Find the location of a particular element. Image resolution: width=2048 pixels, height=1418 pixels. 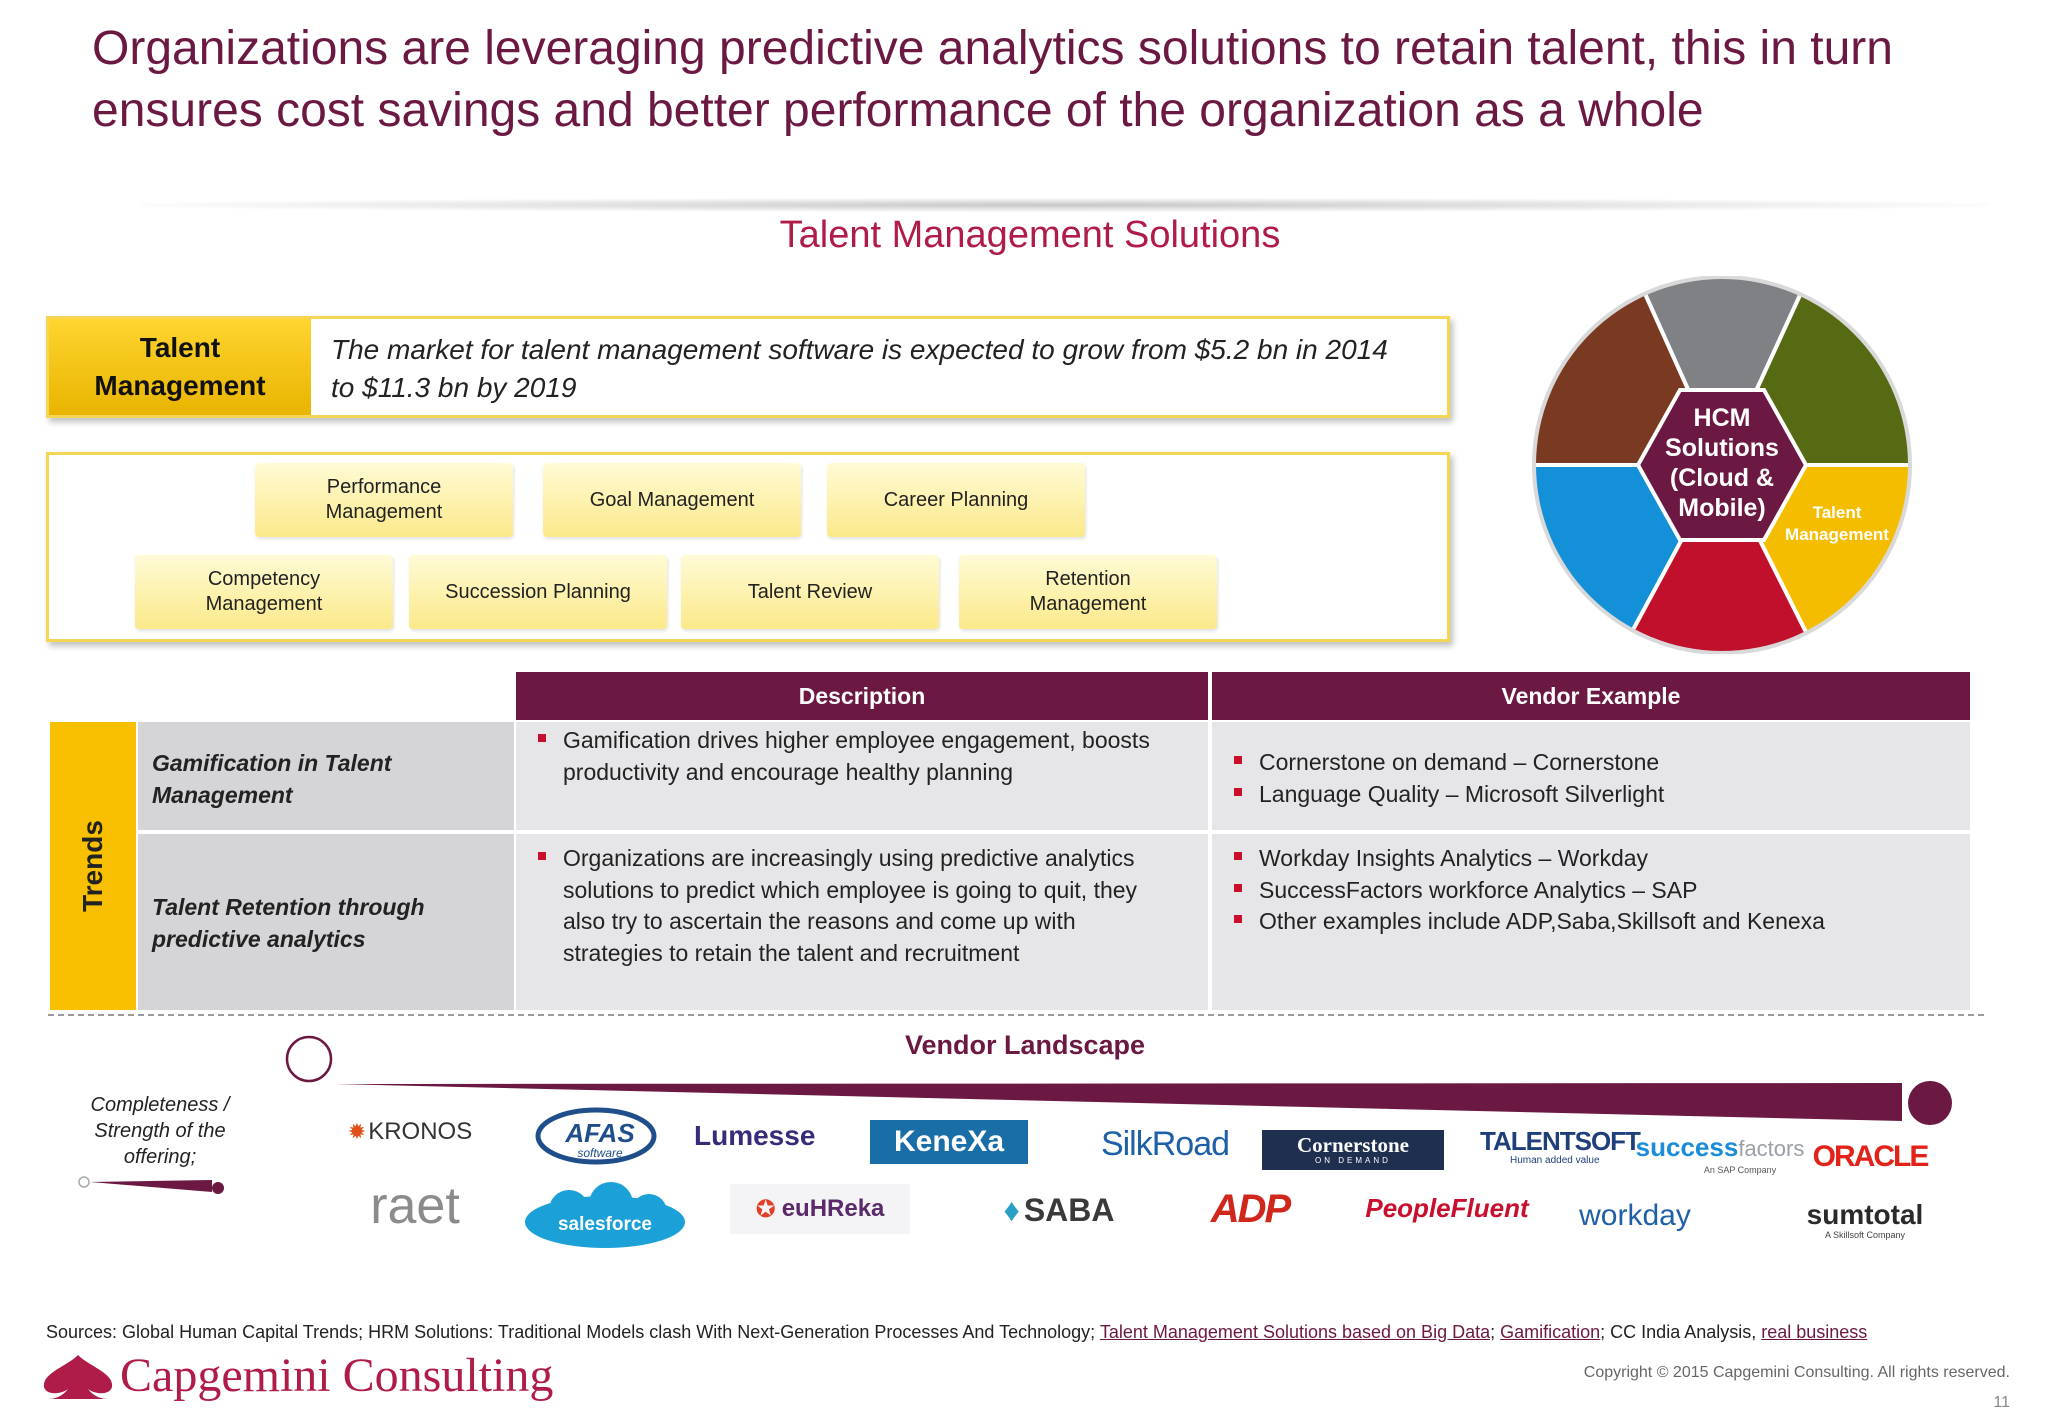

logo-kenexa: KeneXa is located at coordinates (949, 1142).